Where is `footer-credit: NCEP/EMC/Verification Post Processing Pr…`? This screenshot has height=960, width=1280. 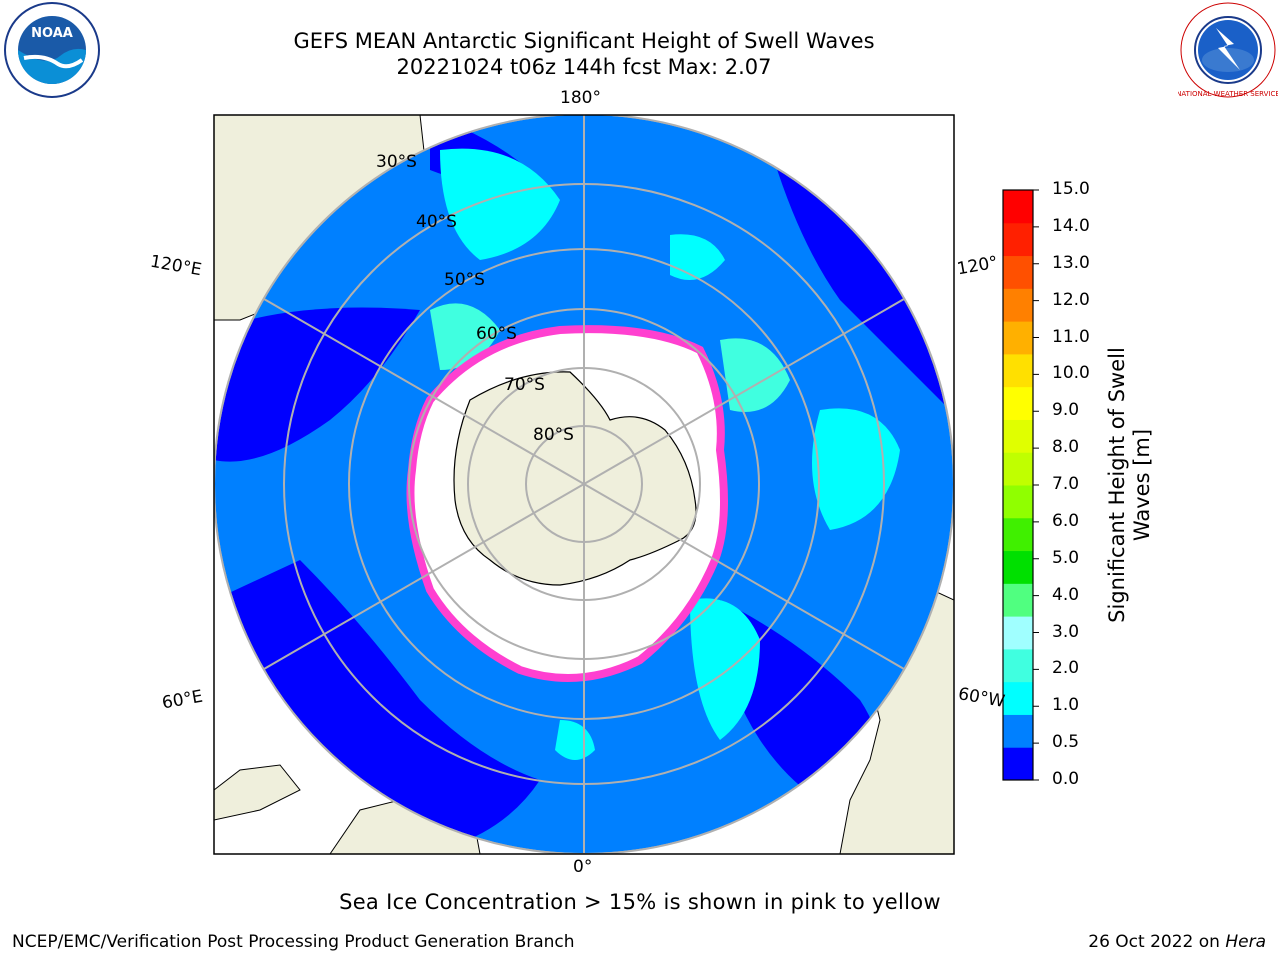
footer-credit: NCEP/EMC/Verification Post Processing Pr… is located at coordinates (293, 942).